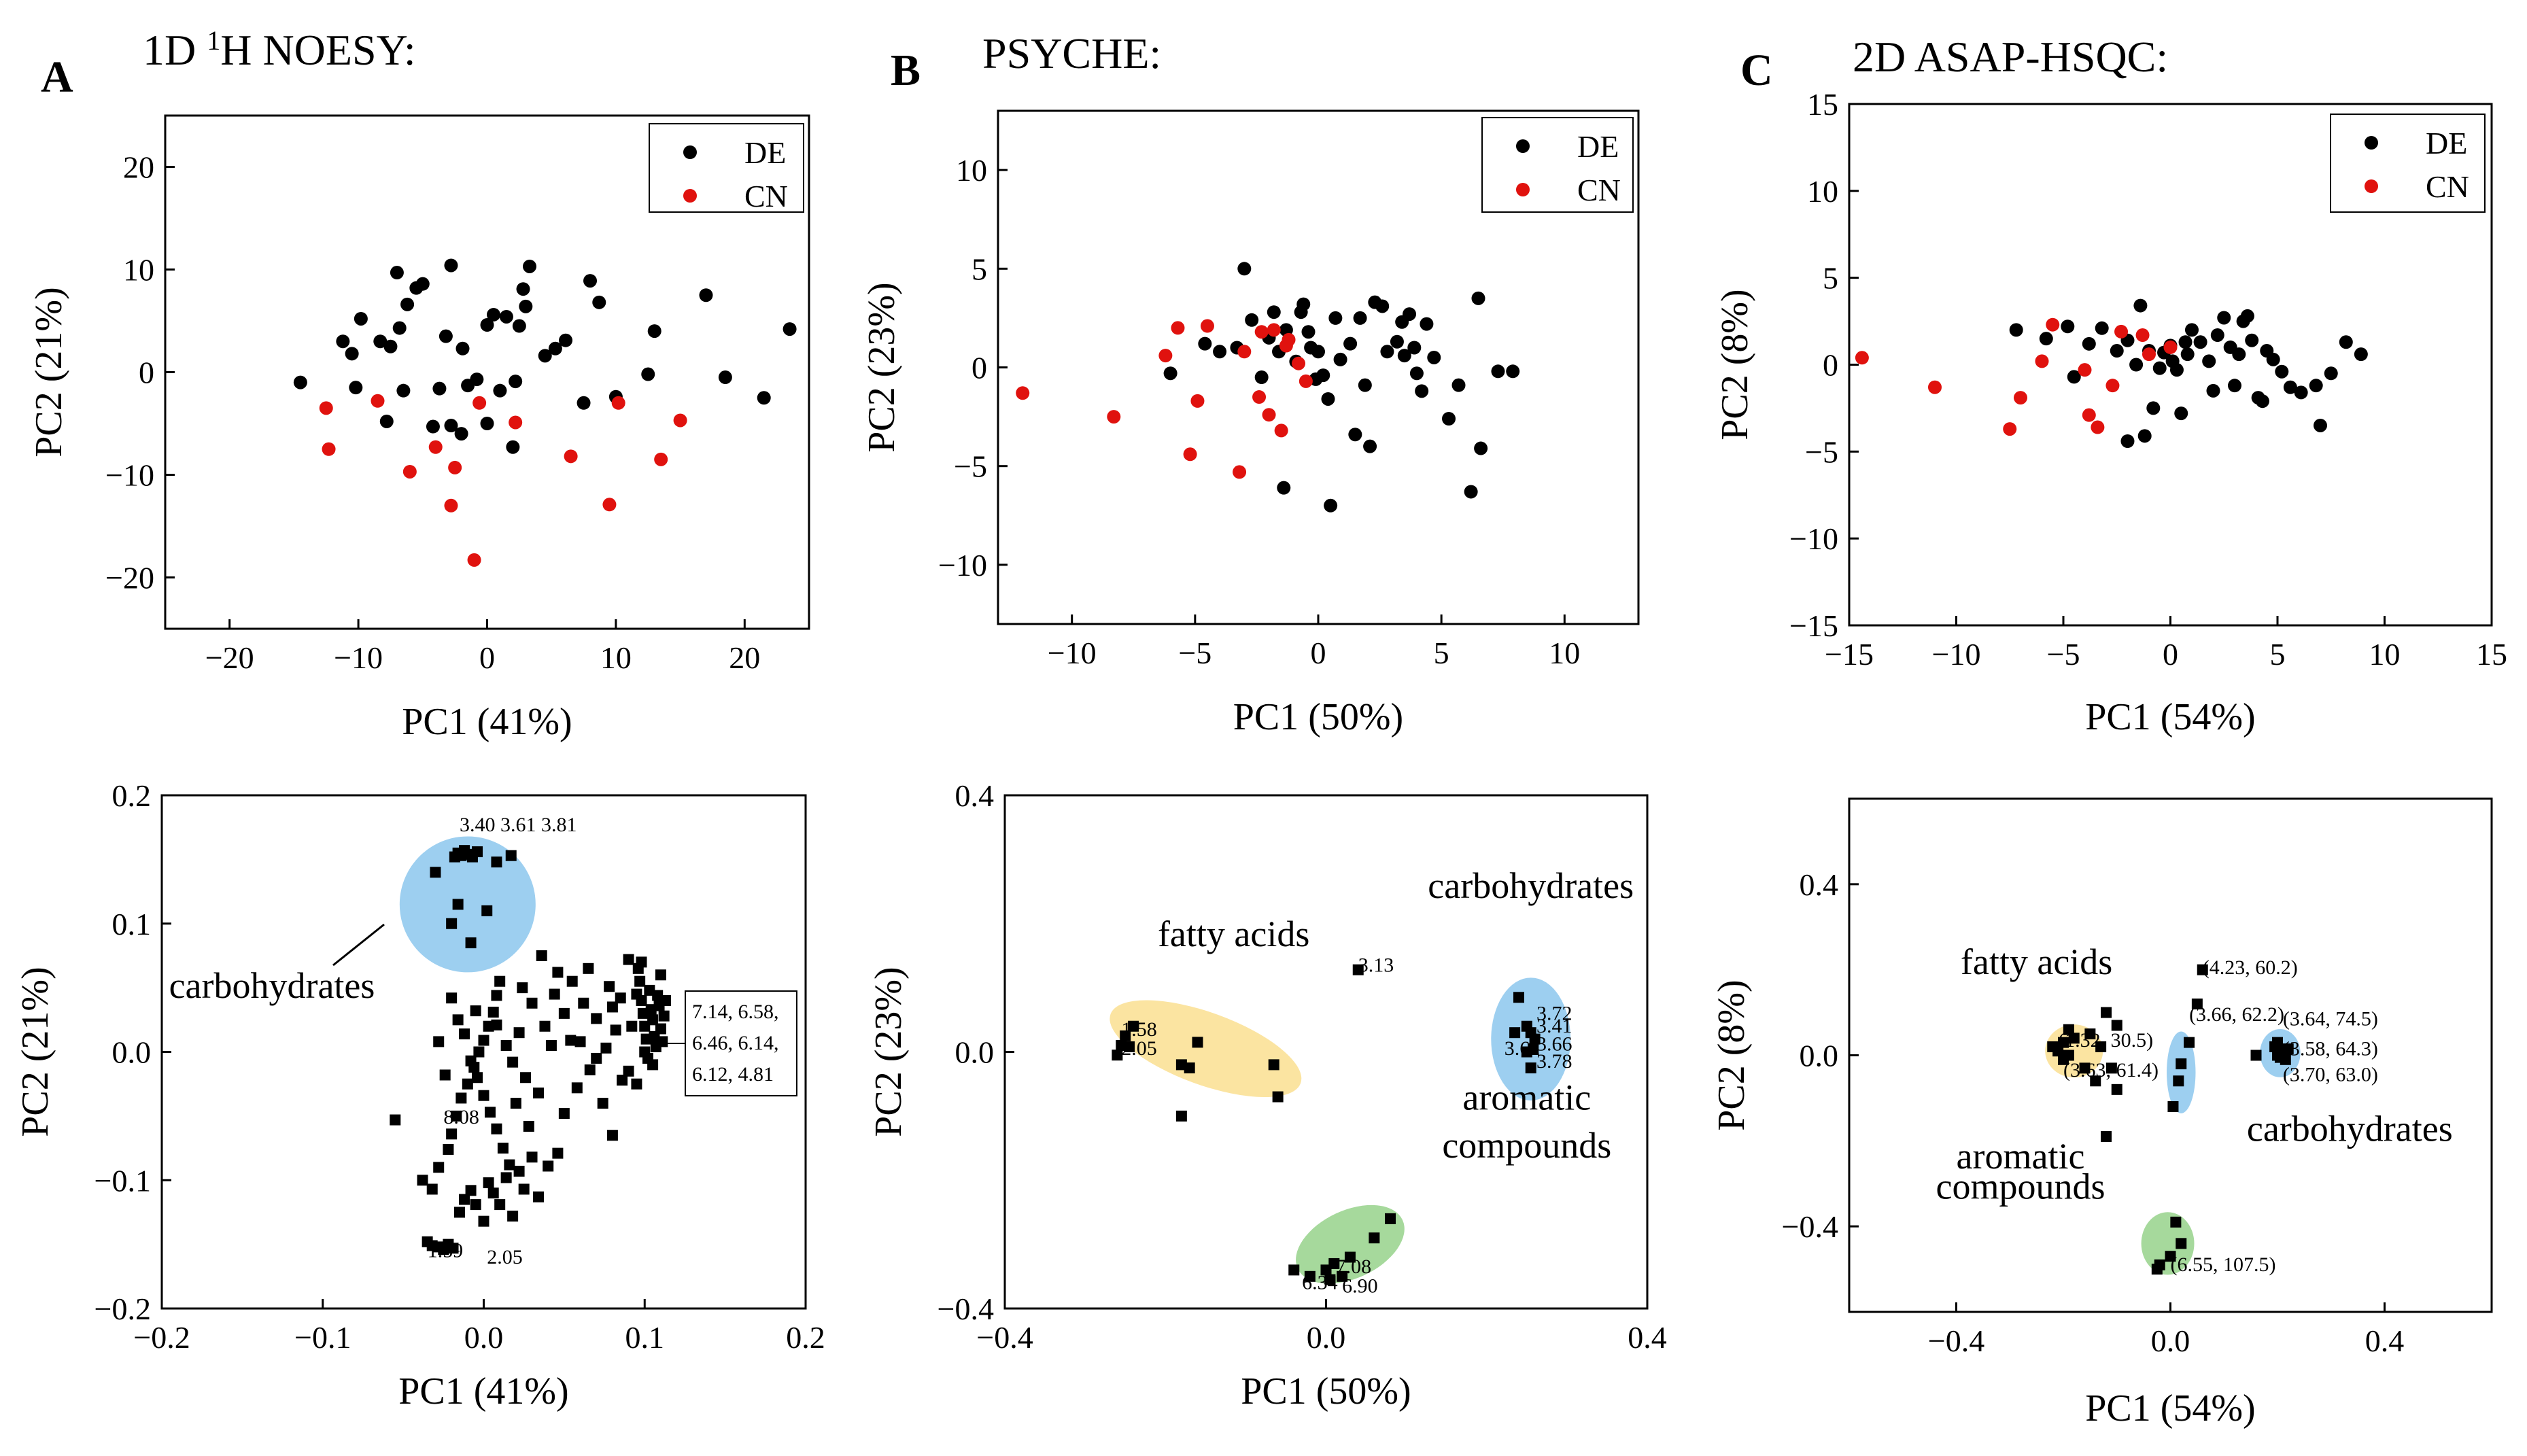 The height and width of the screenshot is (1456, 2527). What do you see at coordinates (1523, 1049) in the screenshot?
I see `point-annotation: 3.62` at bounding box center [1523, 1049].